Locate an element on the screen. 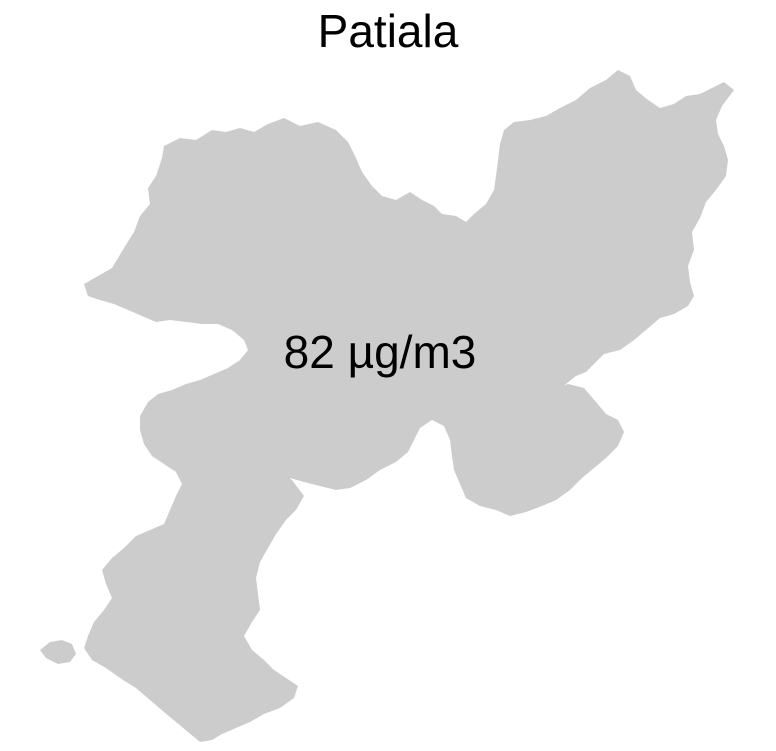  map-title: Patiala is located at coordinates (388, 31).